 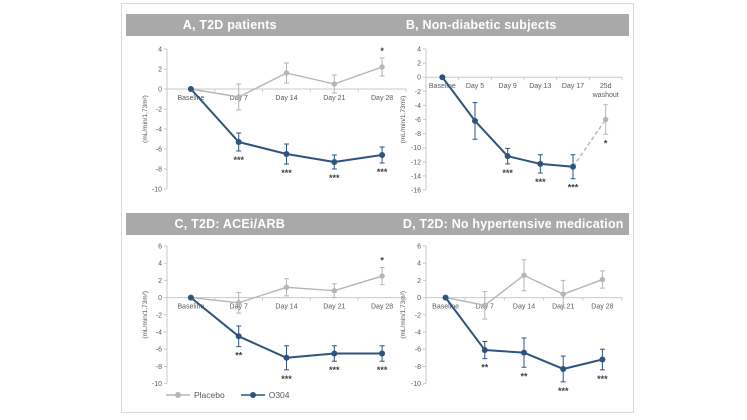 What do you see at coordinates (606, 86) in the screenshot?
I see `svg-text: 25d` at bounding box center [606, 86].